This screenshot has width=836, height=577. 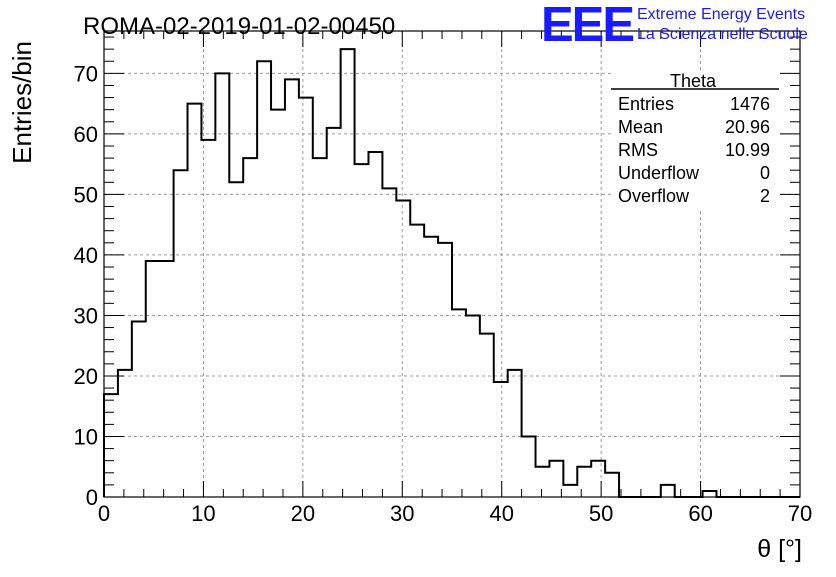 I want to click on stats-value-underflow: 0, so click(x=765, y=173).